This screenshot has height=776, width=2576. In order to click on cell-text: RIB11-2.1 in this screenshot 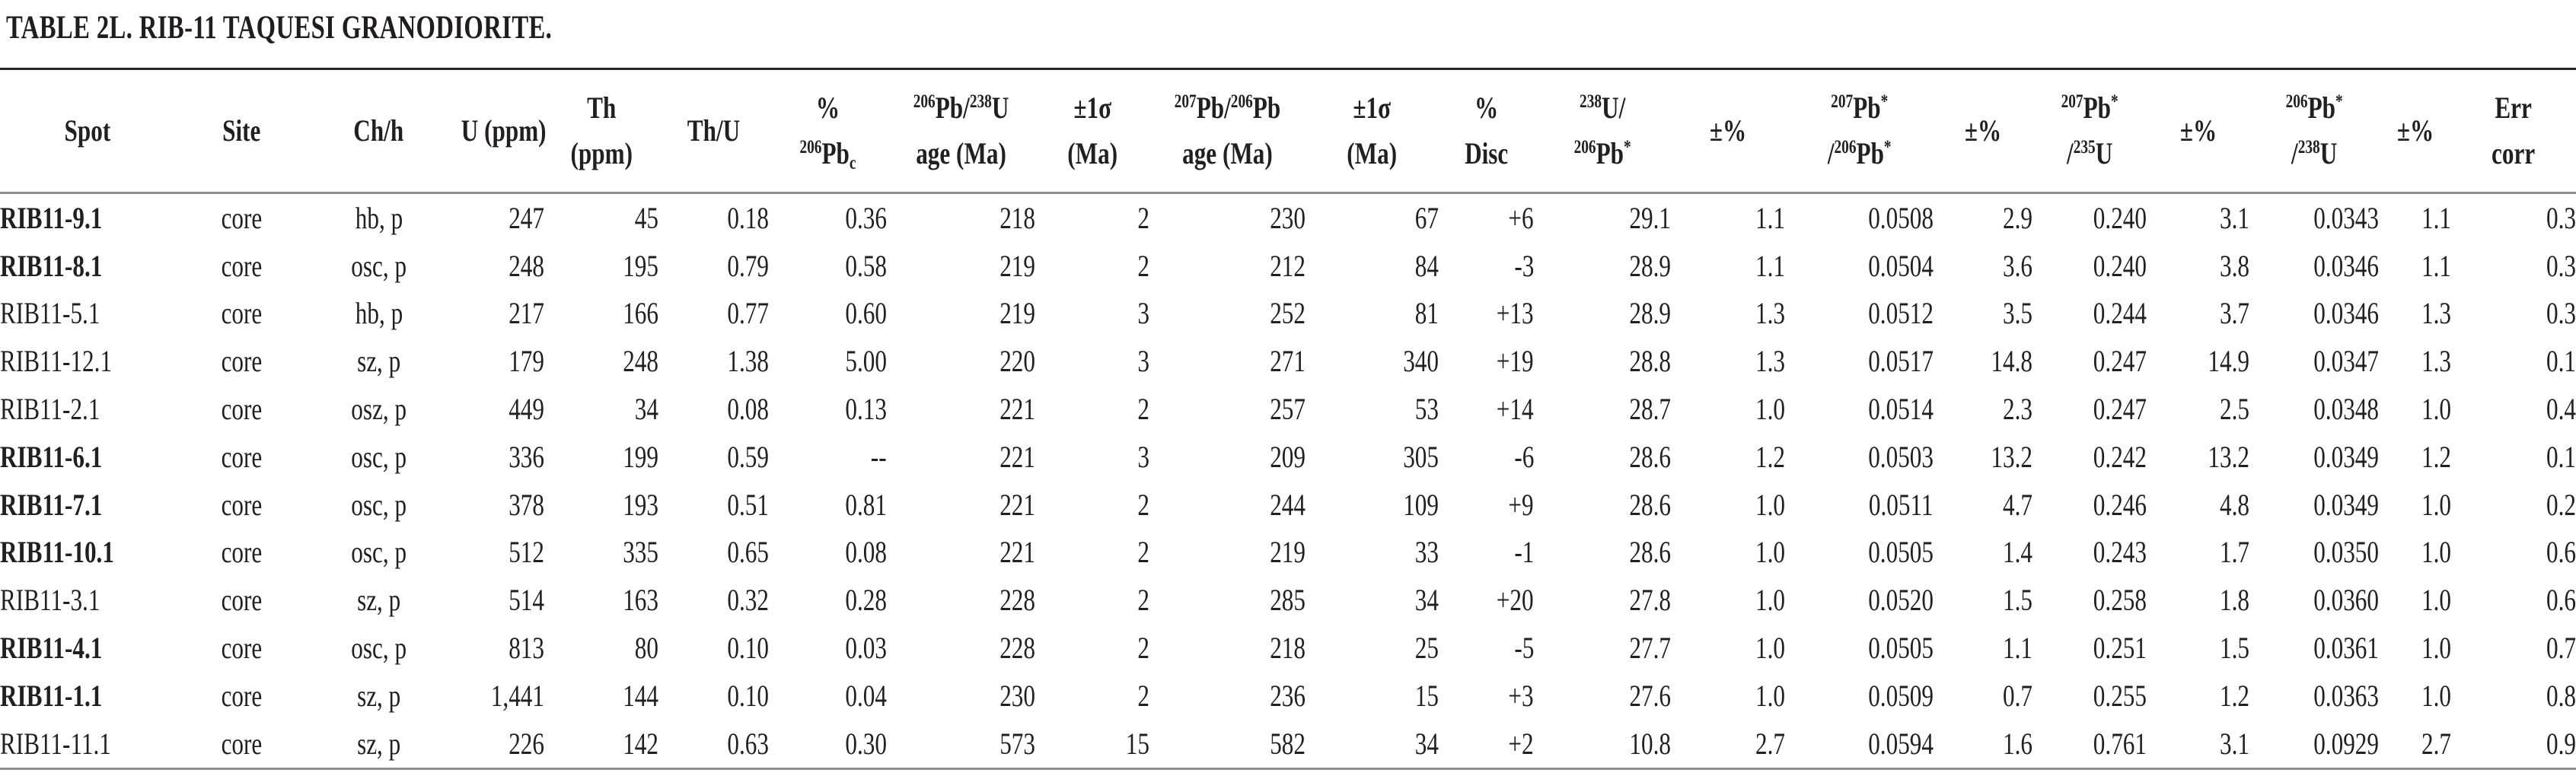, I will do `click(50, 409)`.